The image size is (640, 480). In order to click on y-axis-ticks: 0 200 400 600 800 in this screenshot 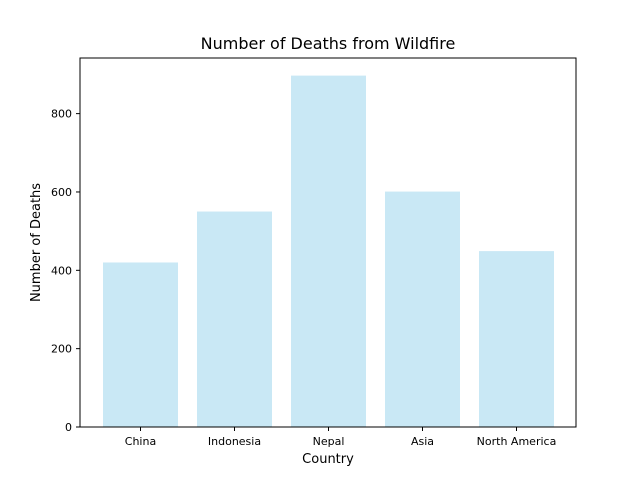, I will do `click(65, 271)`.